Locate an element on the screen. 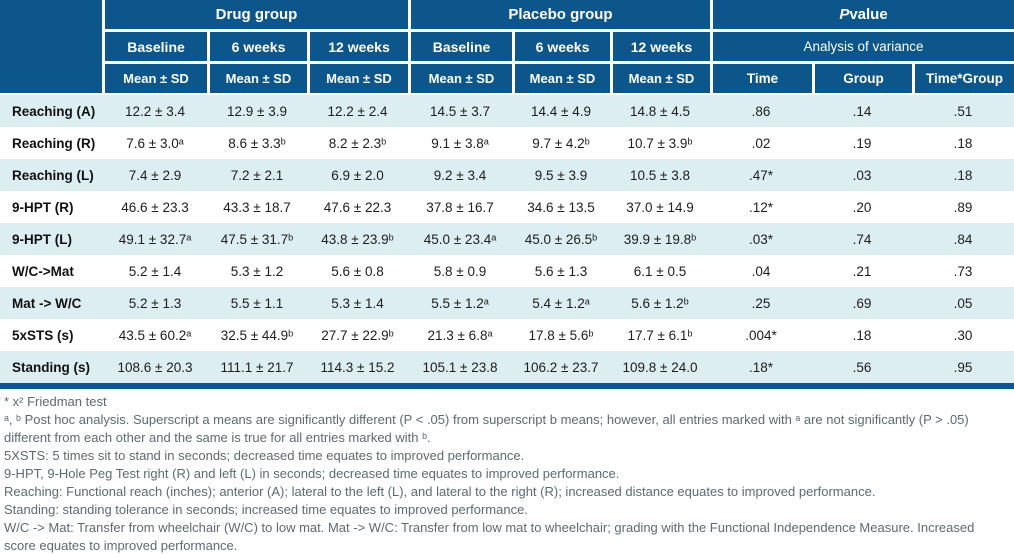 This screenshot has width=1014, height=554. data-cell: 10.7 ± 3.9ᵇ is located at coordinates (660, 143).